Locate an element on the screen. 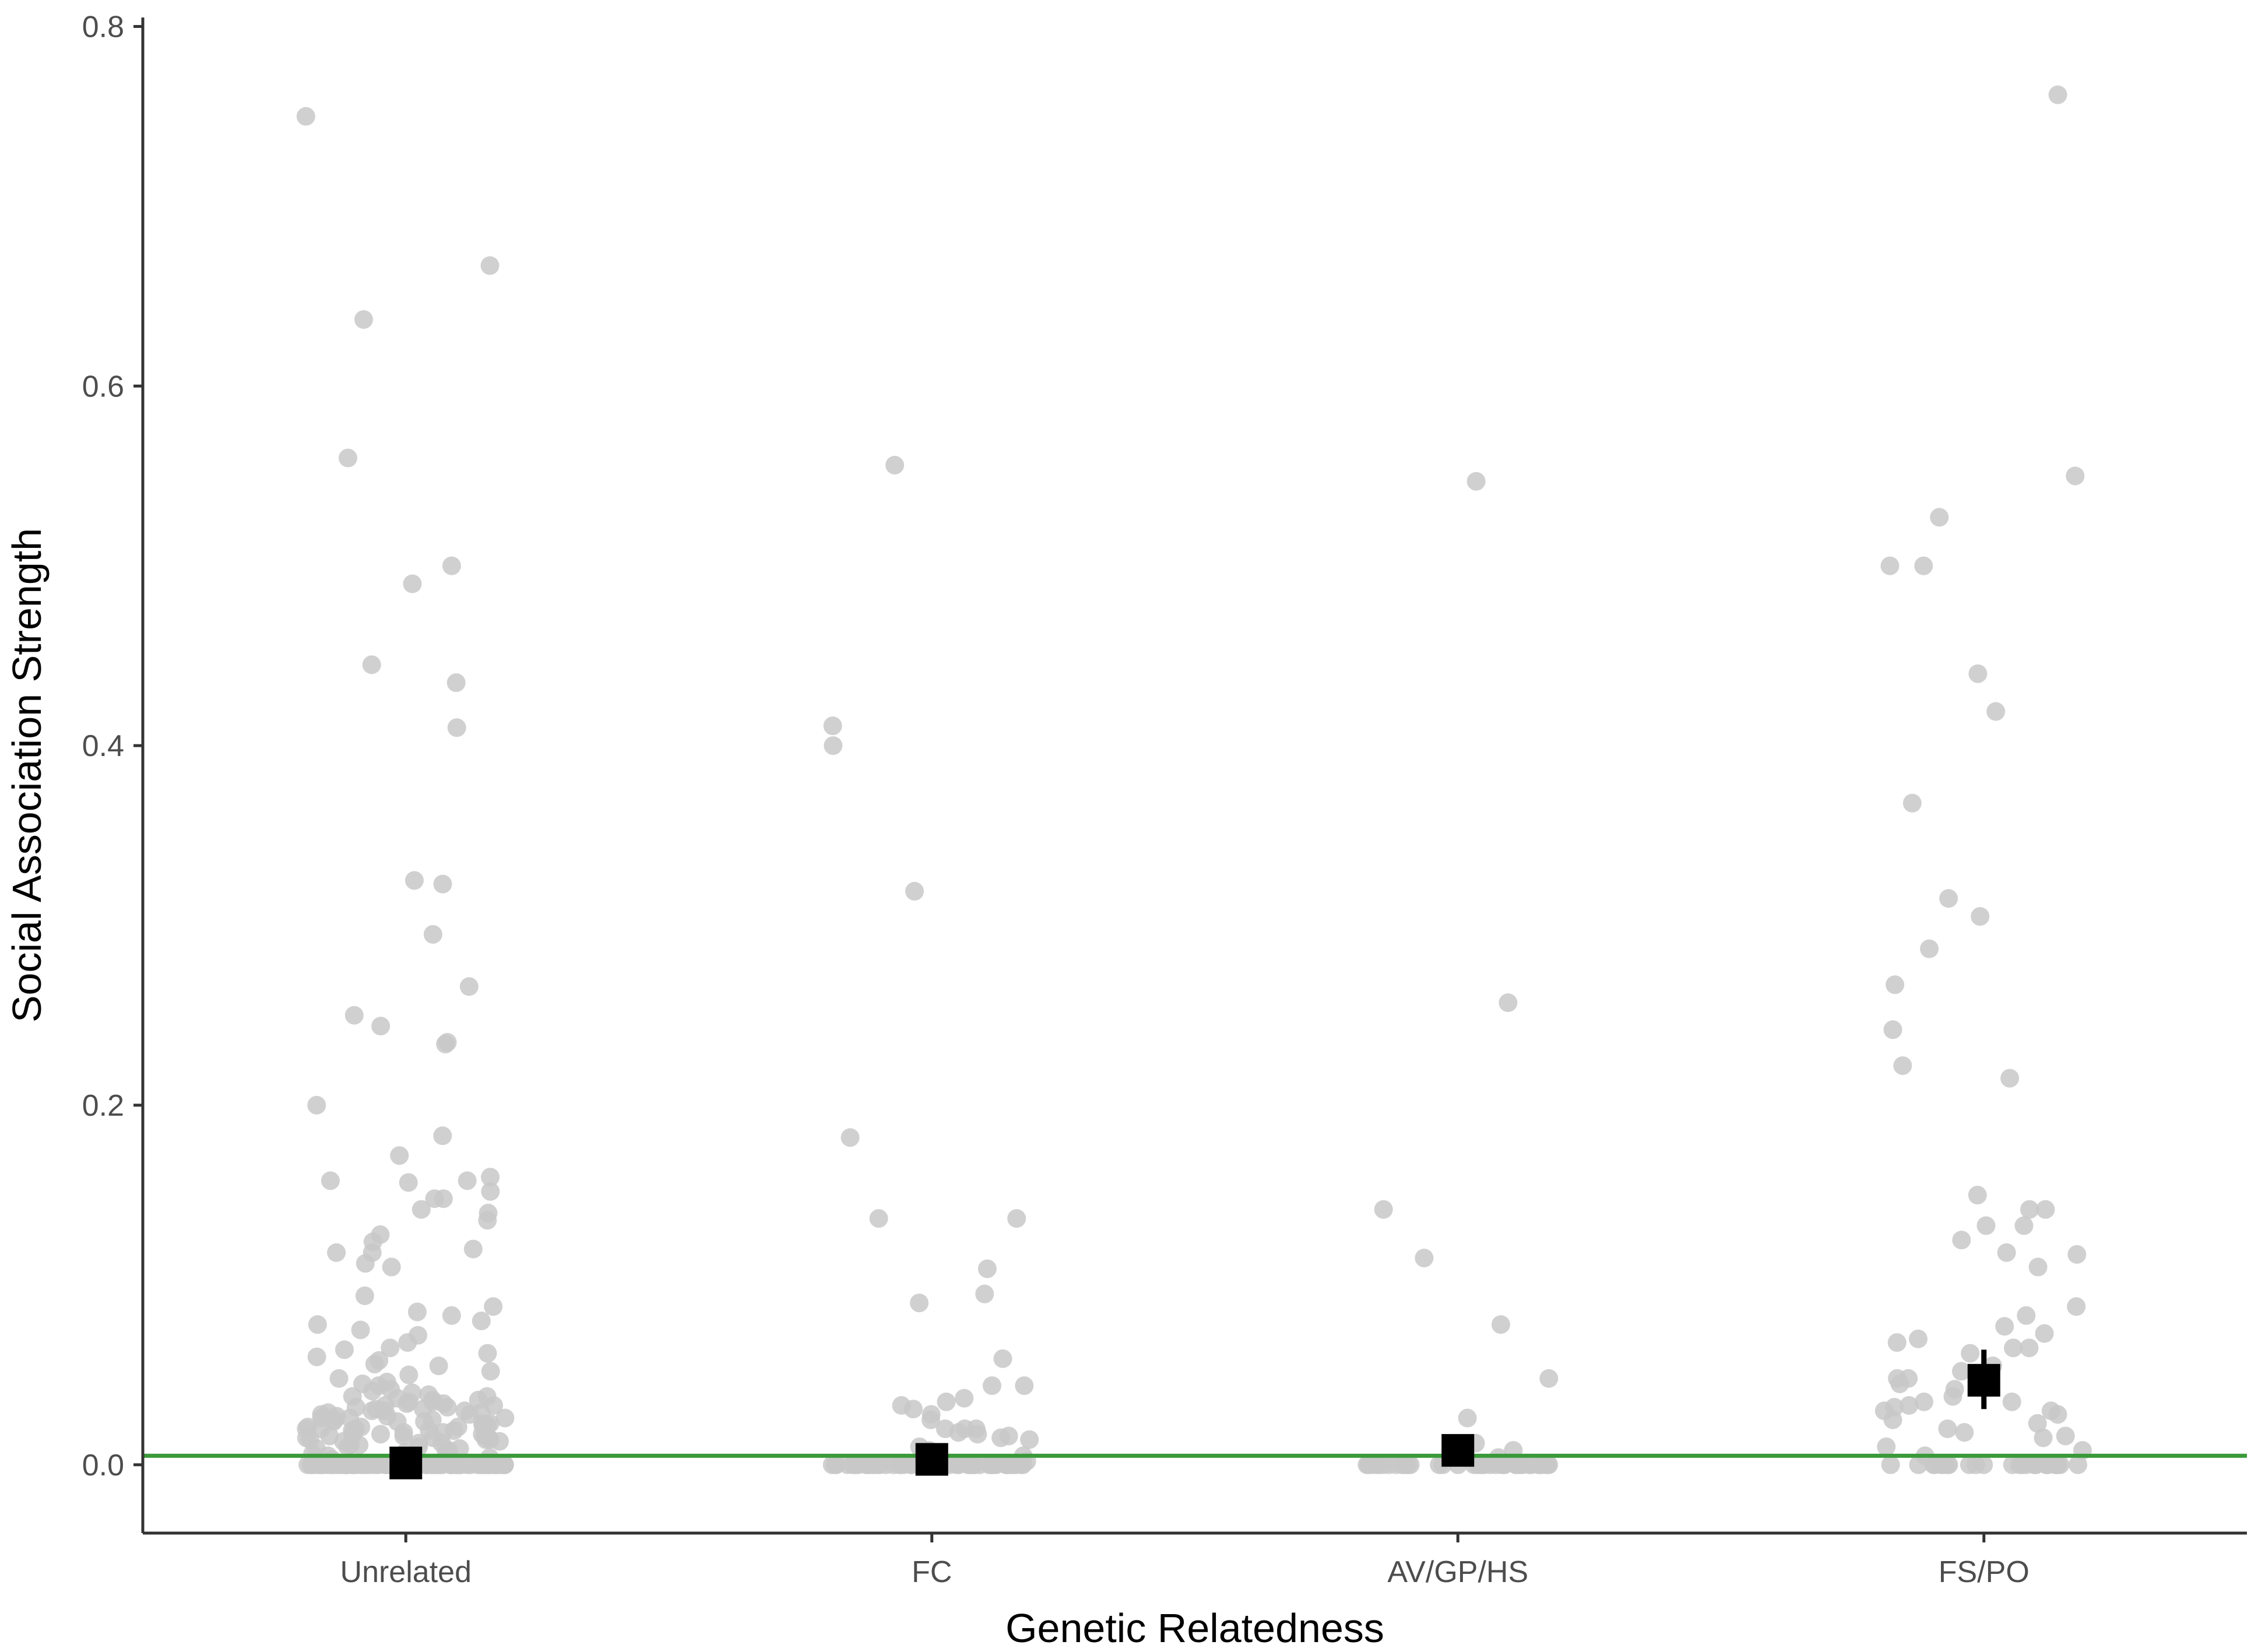 This screenshot has width=2251, height=1652. x-axis-ticks: Unrelated FC AV/GP/HS FS/PO is located at coordinates (1185, 1561).